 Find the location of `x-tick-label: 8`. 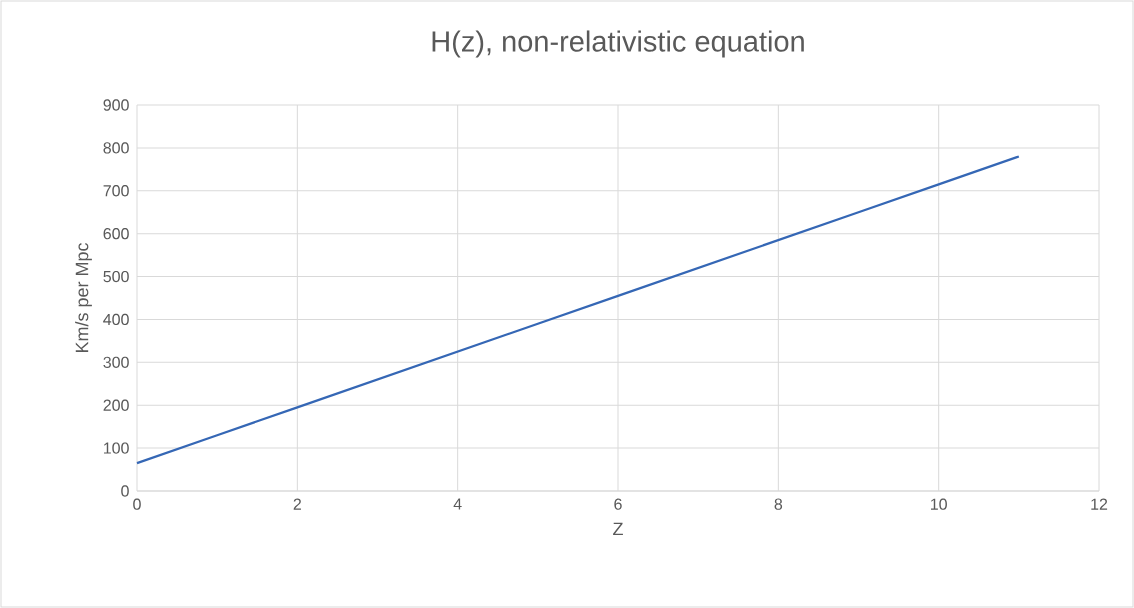

x-tick-label: 8 is located at coordinates (778, 504).